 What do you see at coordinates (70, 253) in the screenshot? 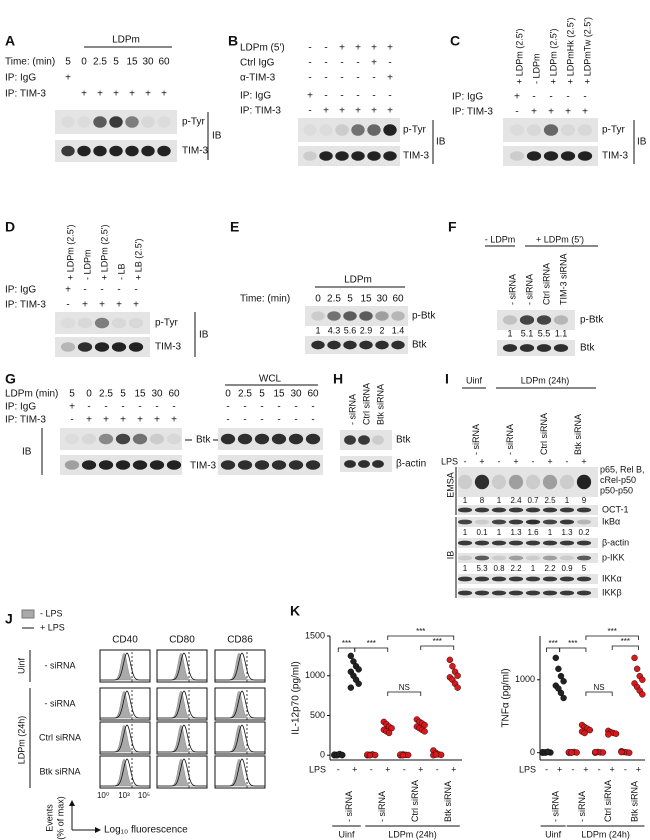
I see `lane-header: + LDPm (2.5')` at bounding box center [70, 253].